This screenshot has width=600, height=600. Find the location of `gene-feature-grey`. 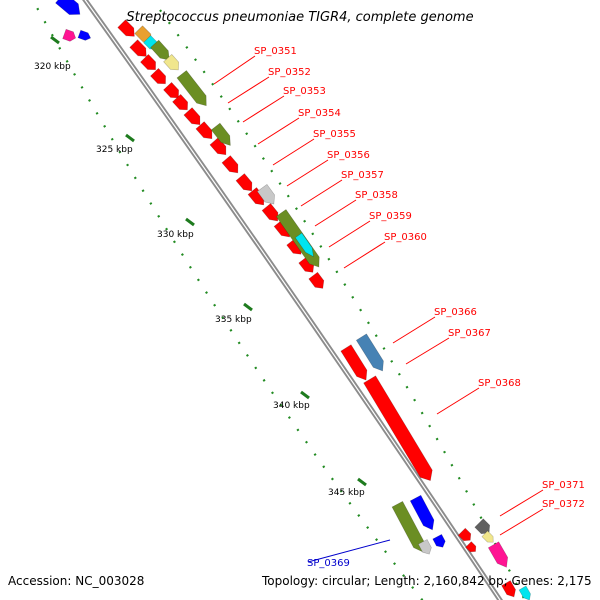

gene-feature-grey is located at coordinates (265, 194).